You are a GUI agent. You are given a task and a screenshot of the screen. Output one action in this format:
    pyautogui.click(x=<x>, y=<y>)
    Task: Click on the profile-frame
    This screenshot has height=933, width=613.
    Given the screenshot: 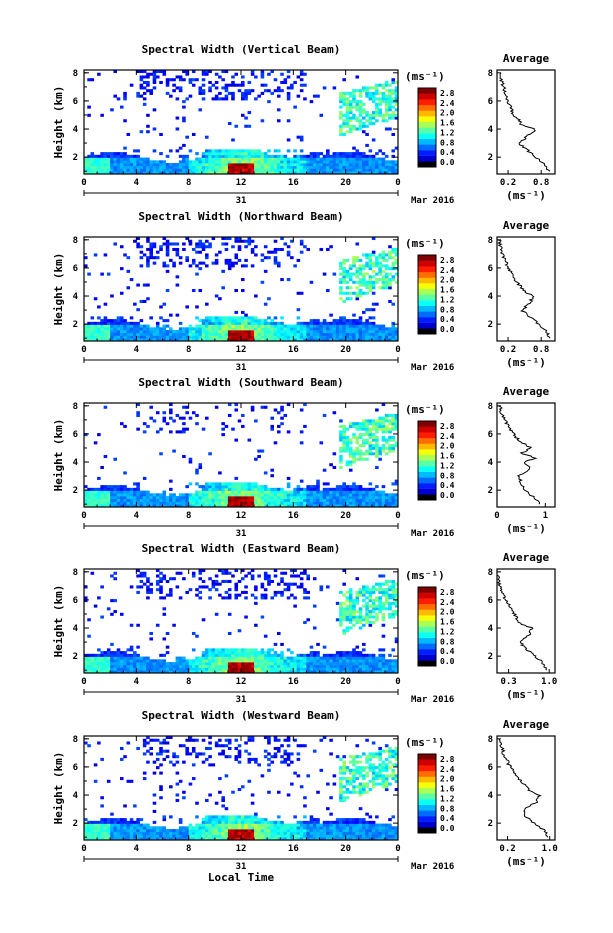 What is the action you would take?
    pyautogui.click(x=526, y=289)
    